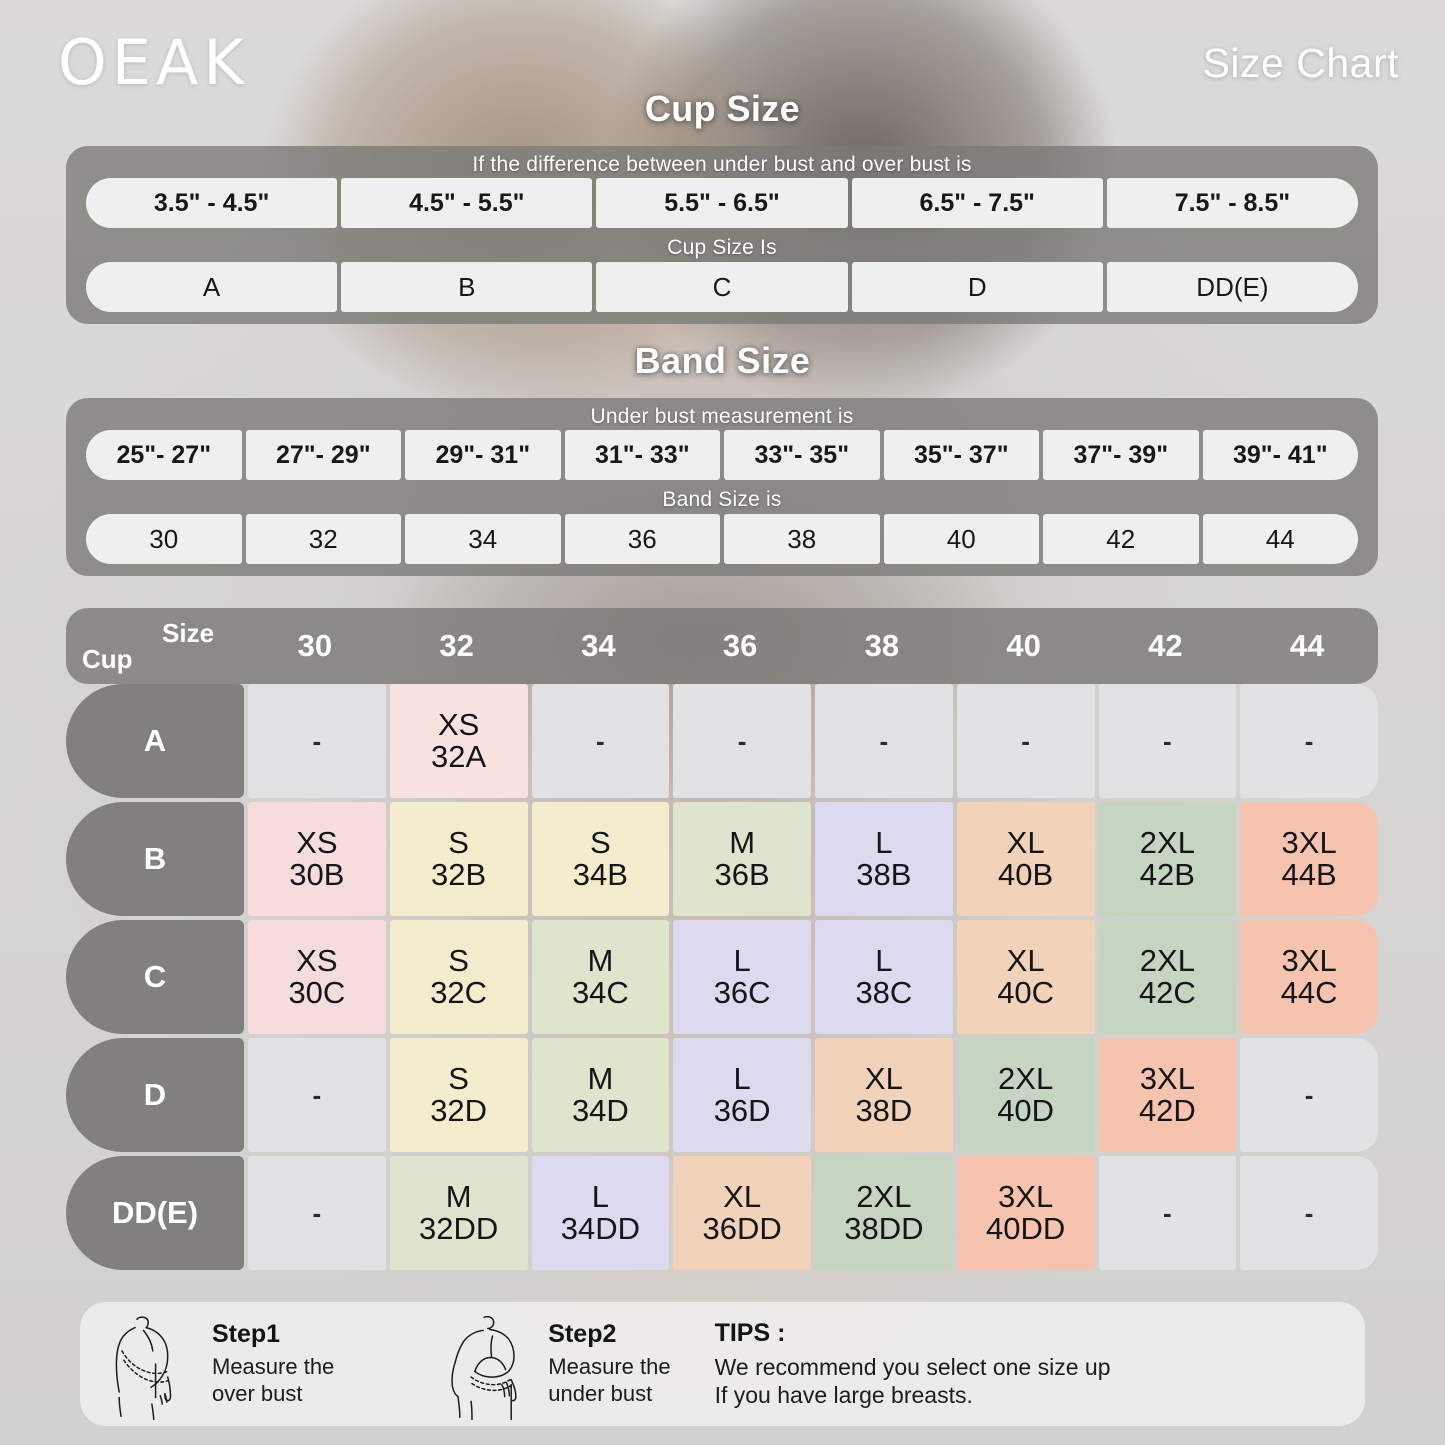 This screenshot has width=1445, height=1445. I want to click on tips-line1: We recommend you select one size up, so click(912, 1366).